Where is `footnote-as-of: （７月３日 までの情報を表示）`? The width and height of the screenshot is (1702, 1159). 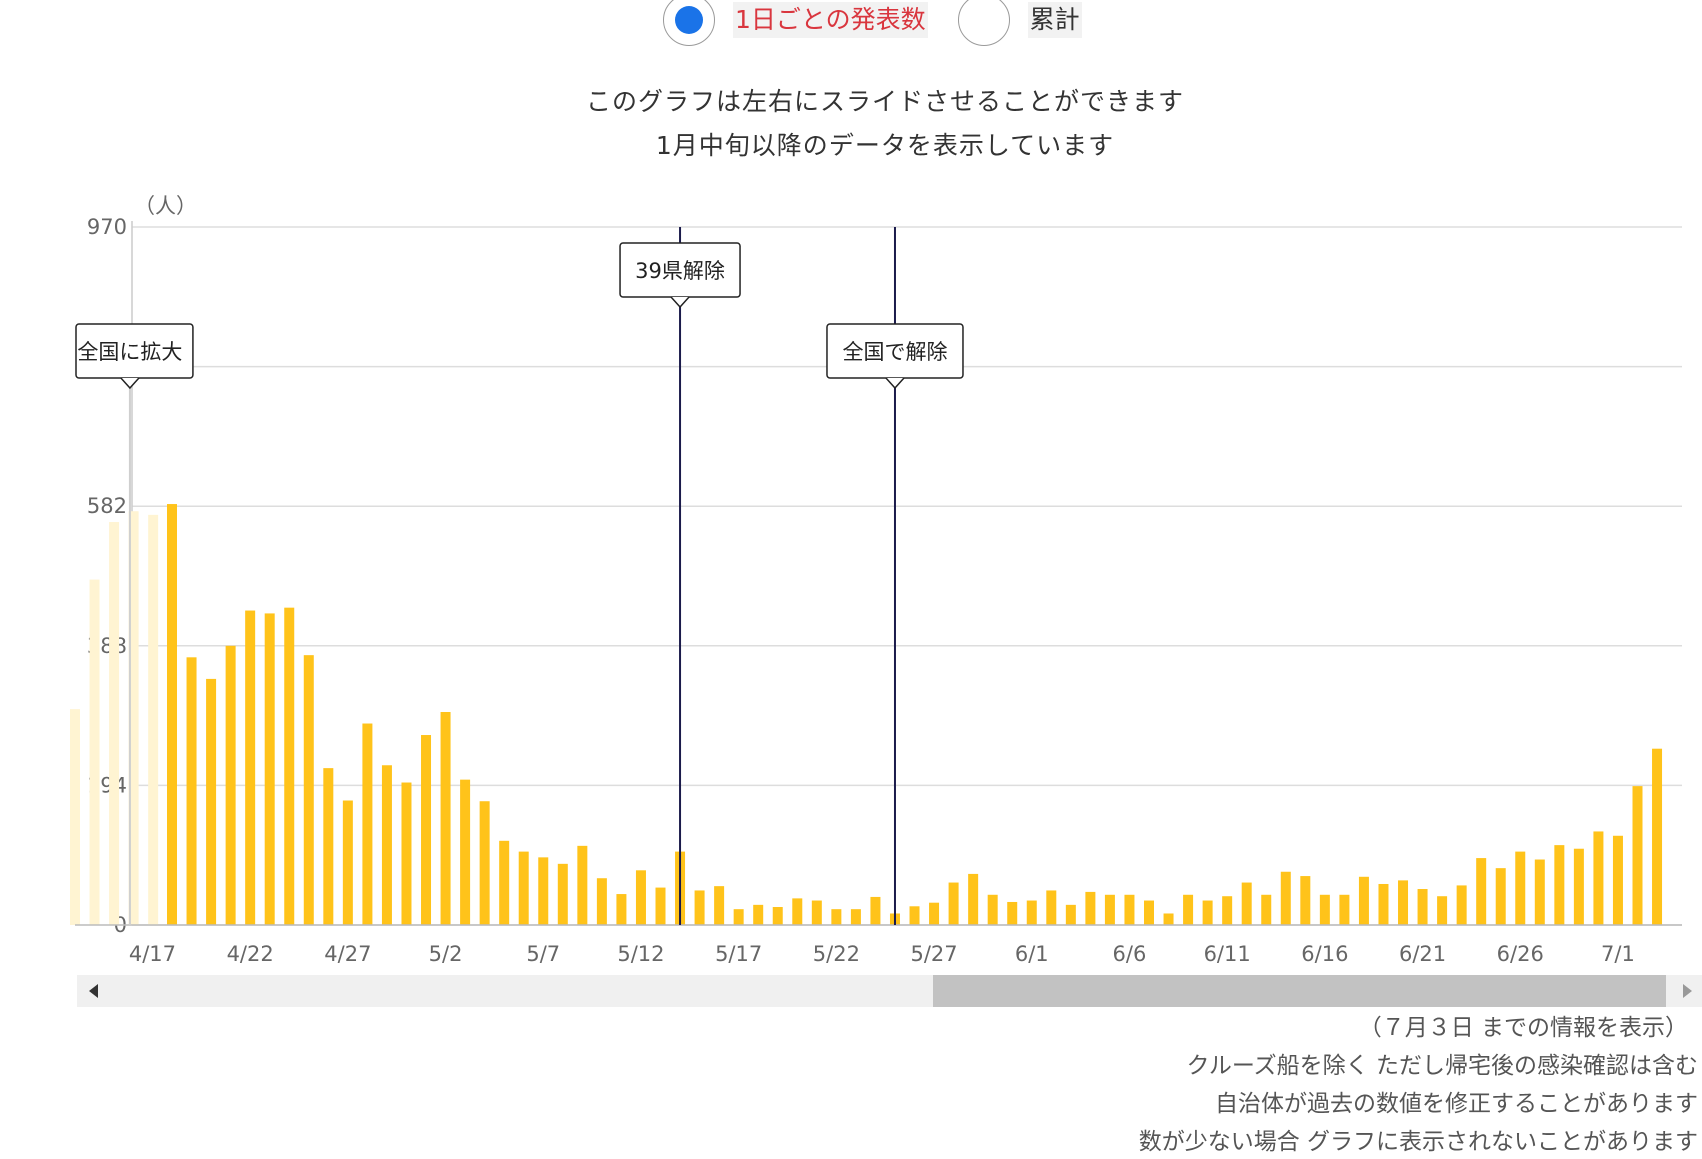 footnote-as-of: （７月３日 までの情報を表示） is located at coordinates (1523, 1028).